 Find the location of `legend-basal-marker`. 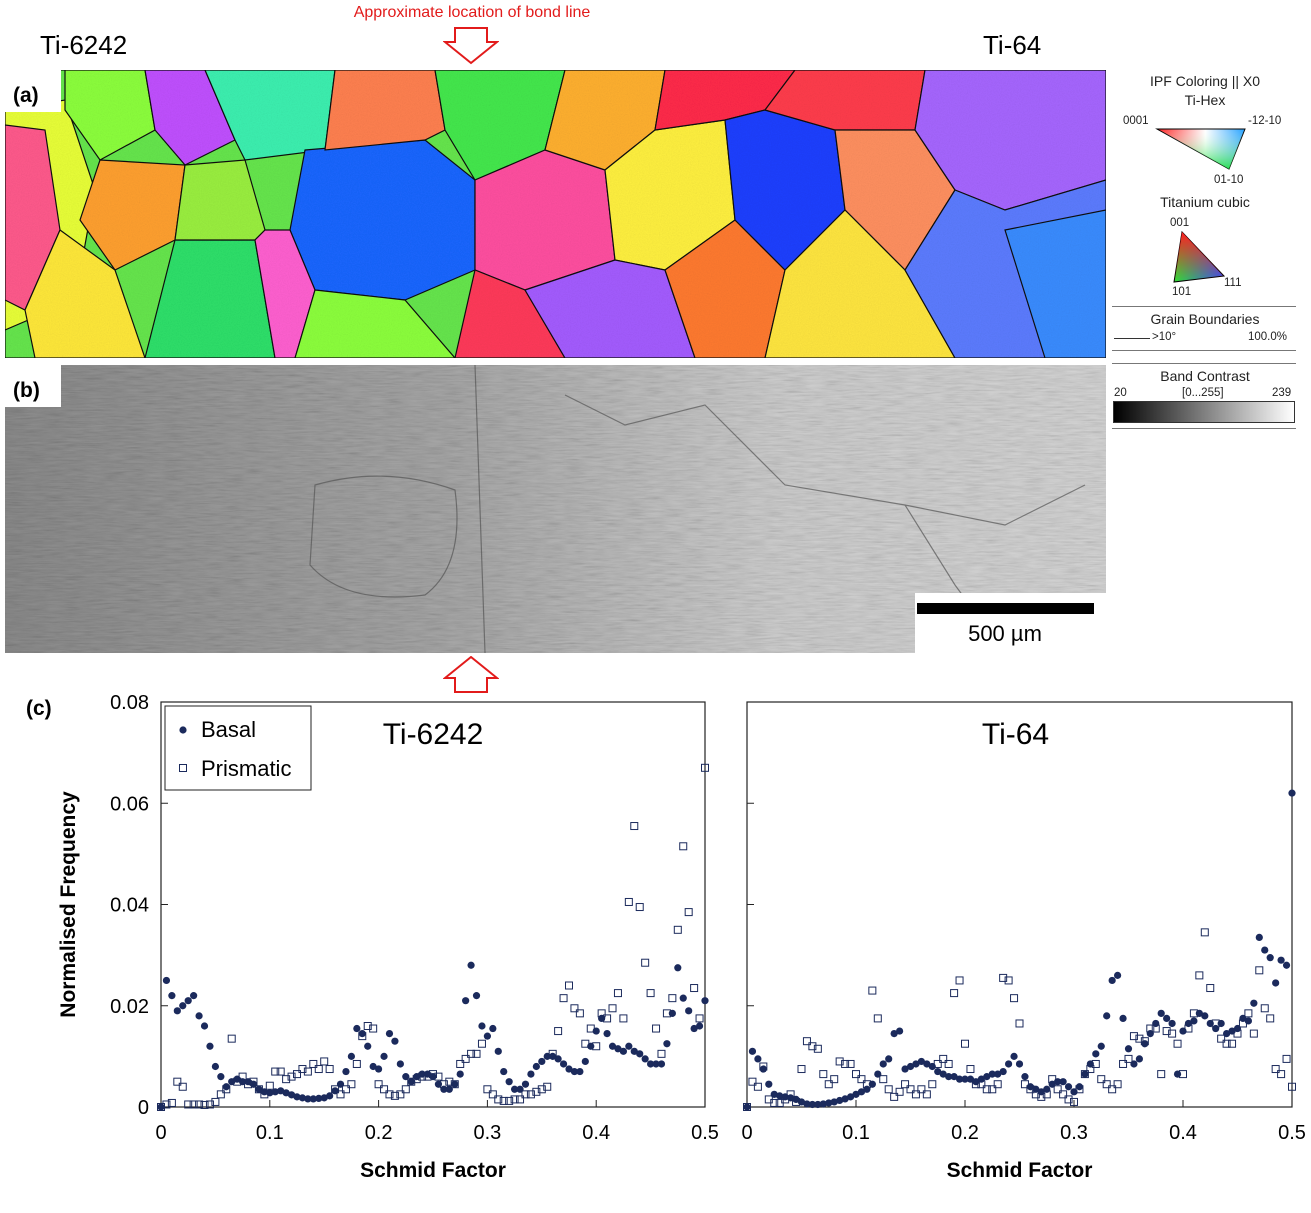

legend-basal-marker is located at coordinates (183, 730).